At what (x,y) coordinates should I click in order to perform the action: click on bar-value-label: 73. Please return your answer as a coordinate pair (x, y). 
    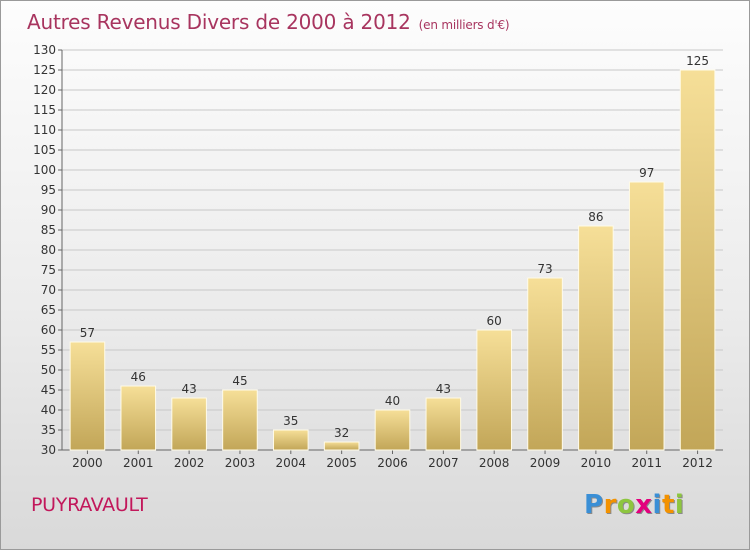
    Looking at the image, I should click on (544, 269).